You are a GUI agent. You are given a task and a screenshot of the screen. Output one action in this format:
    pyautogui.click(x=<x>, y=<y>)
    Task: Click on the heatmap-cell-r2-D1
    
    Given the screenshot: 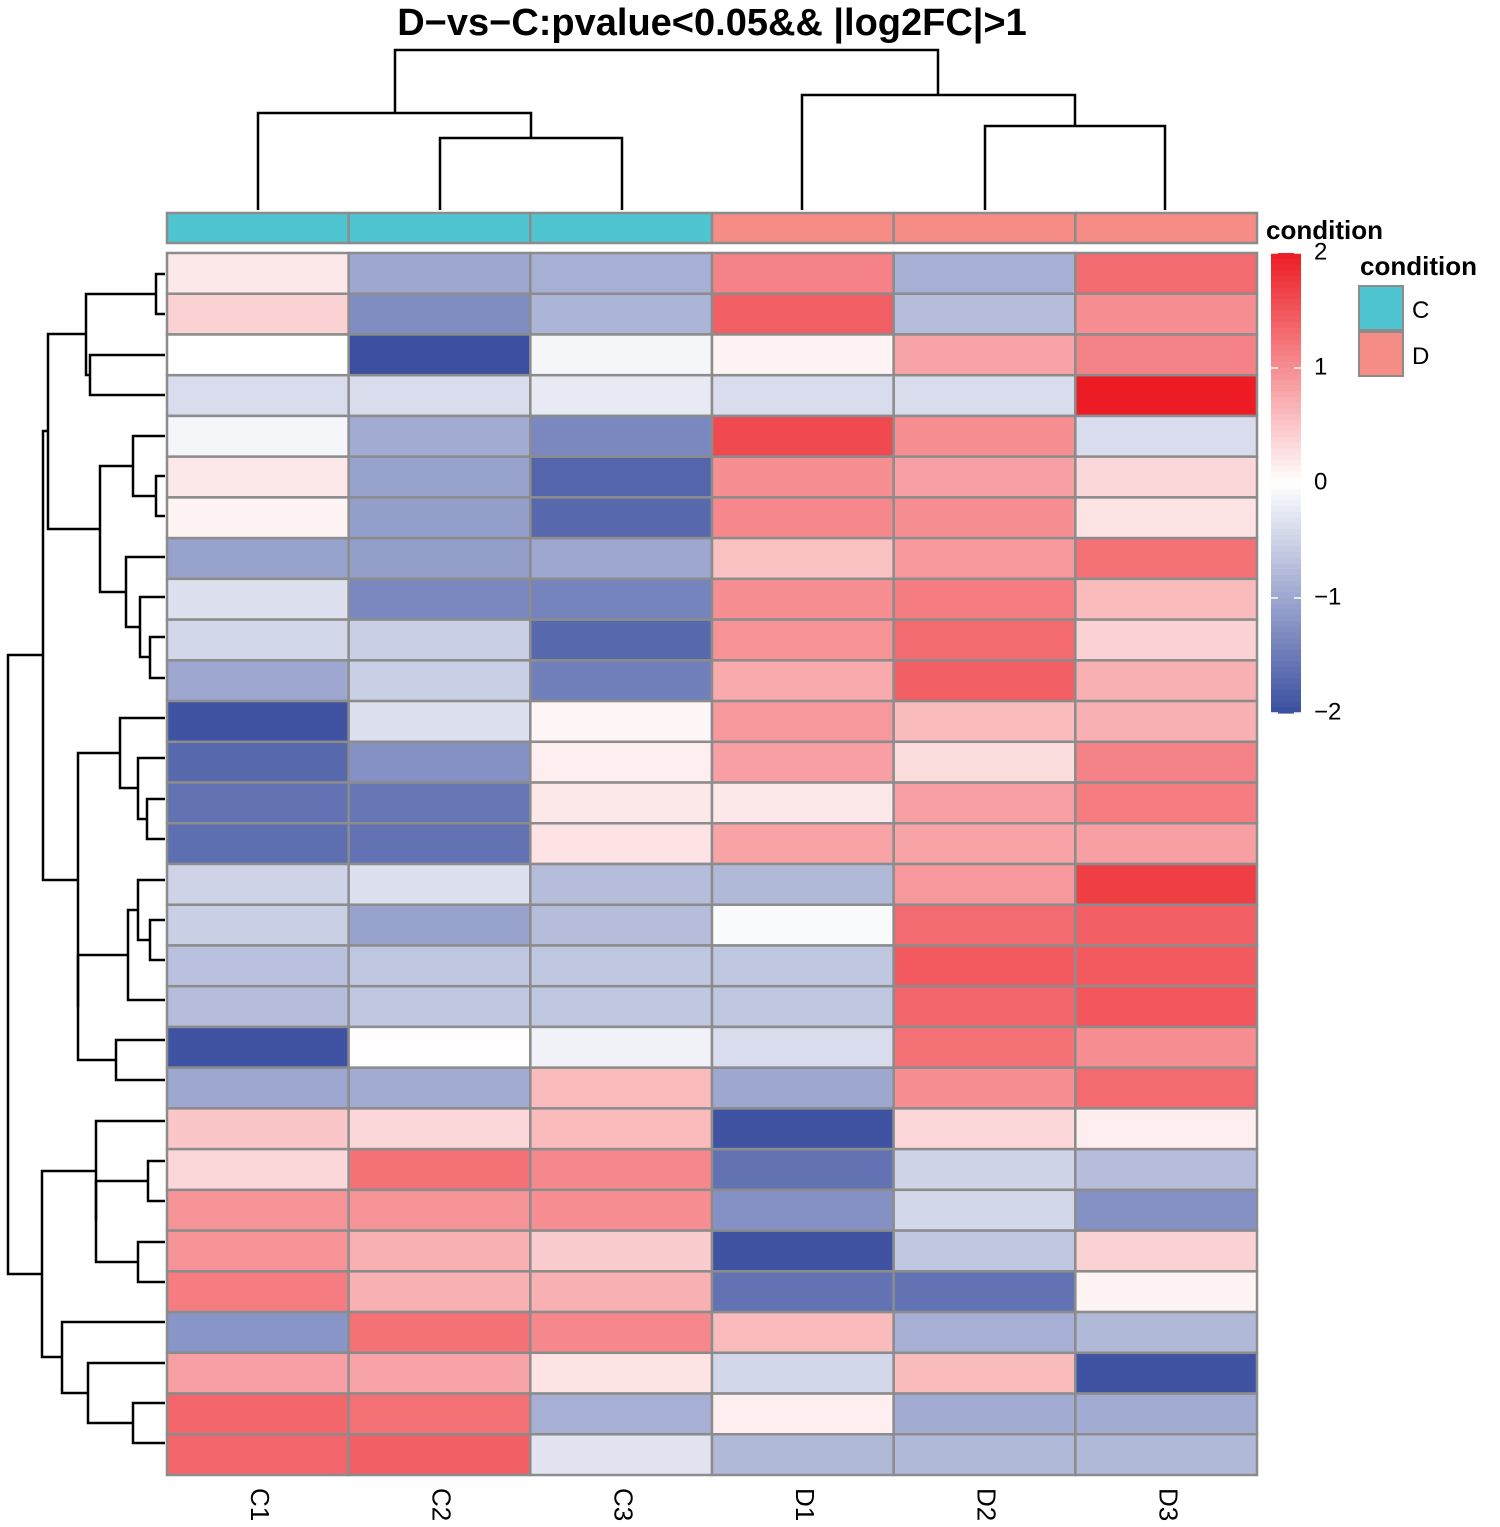 What is the action you would take?
    pyautogui.click(x=802, y=314)
    